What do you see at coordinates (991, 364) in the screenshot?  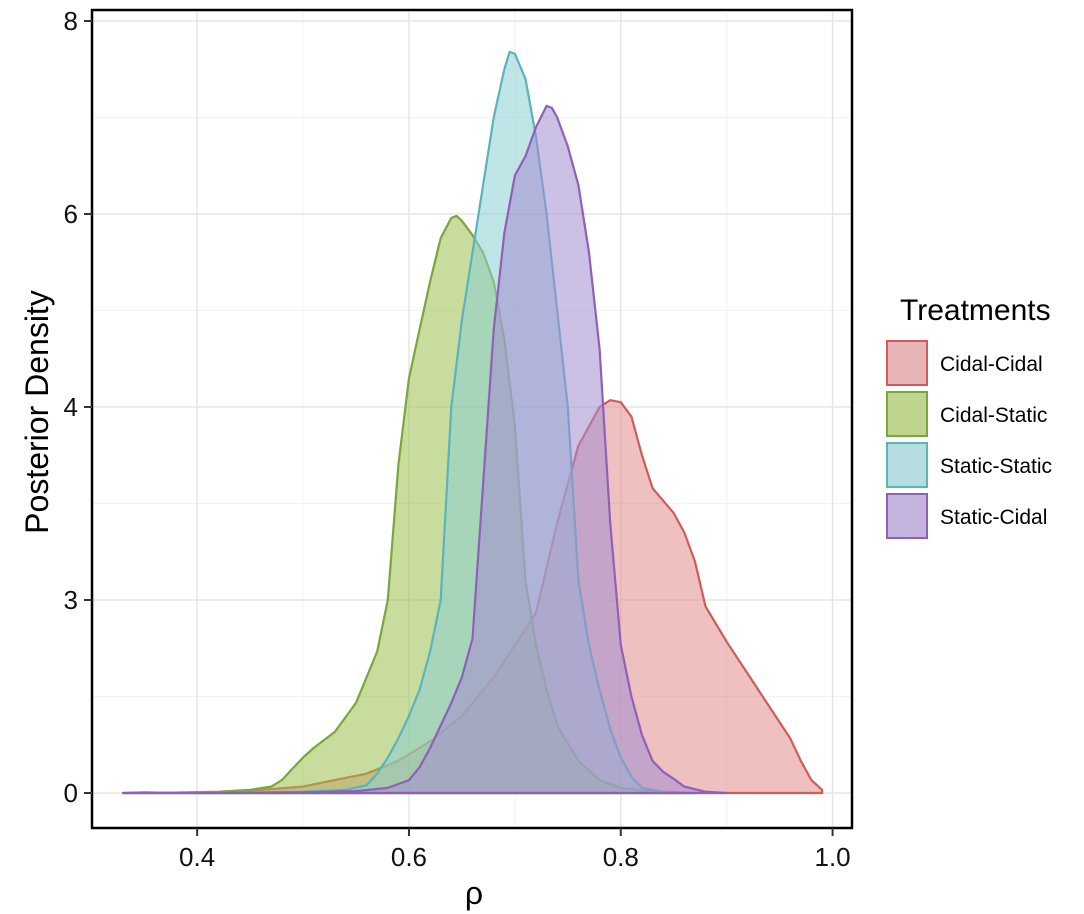 I see `legend-label-cidal-cidal: Cidal-Cidal` at bounding box center [991, 364].